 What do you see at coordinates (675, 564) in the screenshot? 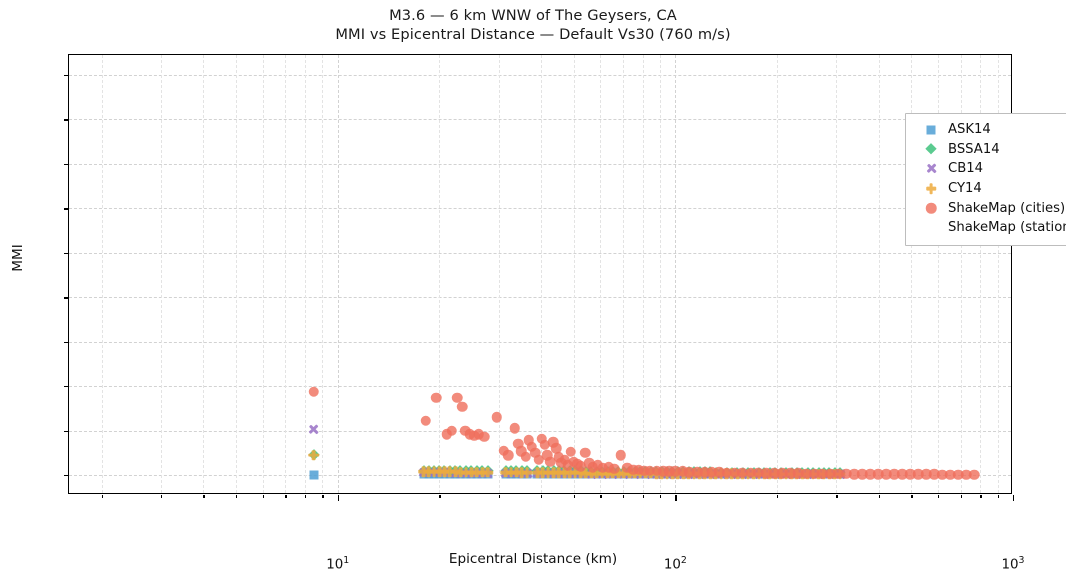
I see `x-tick-label: 102` at bounding box center [675, 564].